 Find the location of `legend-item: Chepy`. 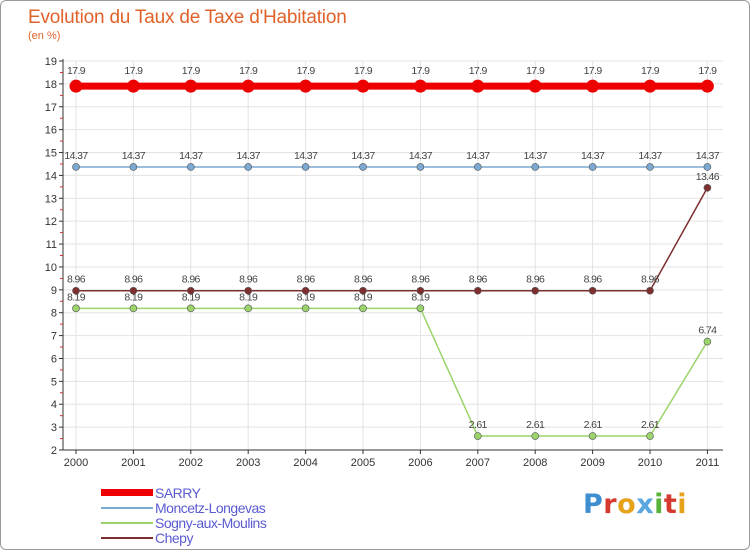

legend-item: Chepy is located at coordinates (183, 537).